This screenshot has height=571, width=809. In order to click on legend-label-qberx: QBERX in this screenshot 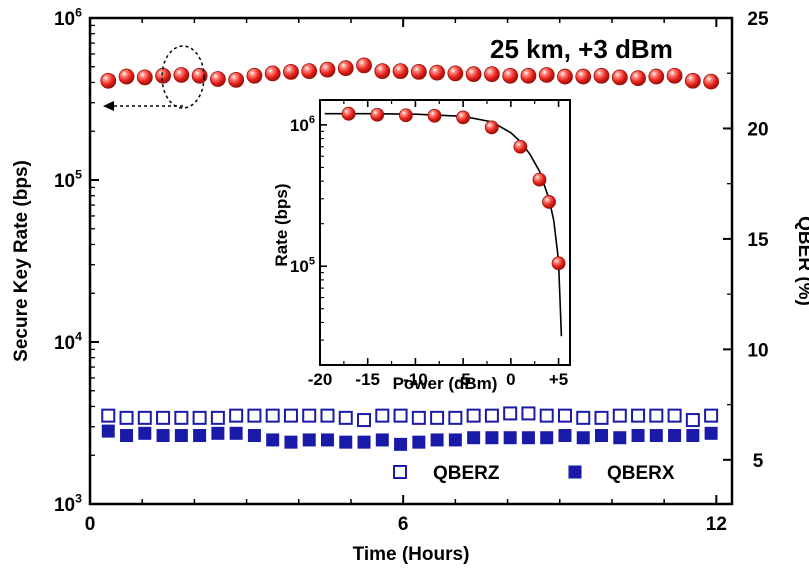, I will do `click(641, 473)`.